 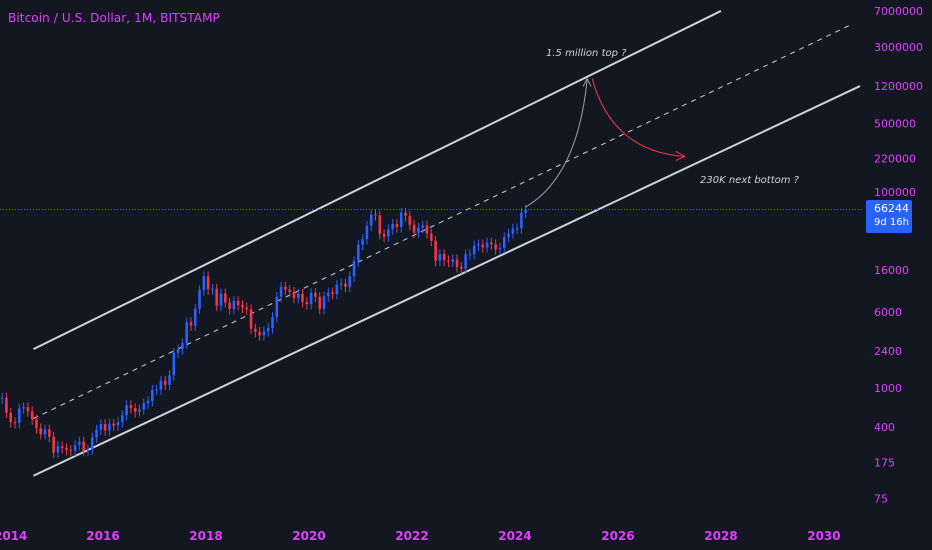 What do you see at coordinates (606, 142) in the screenshot?
I see `projection-arrows` at bounding box center [606, 142].